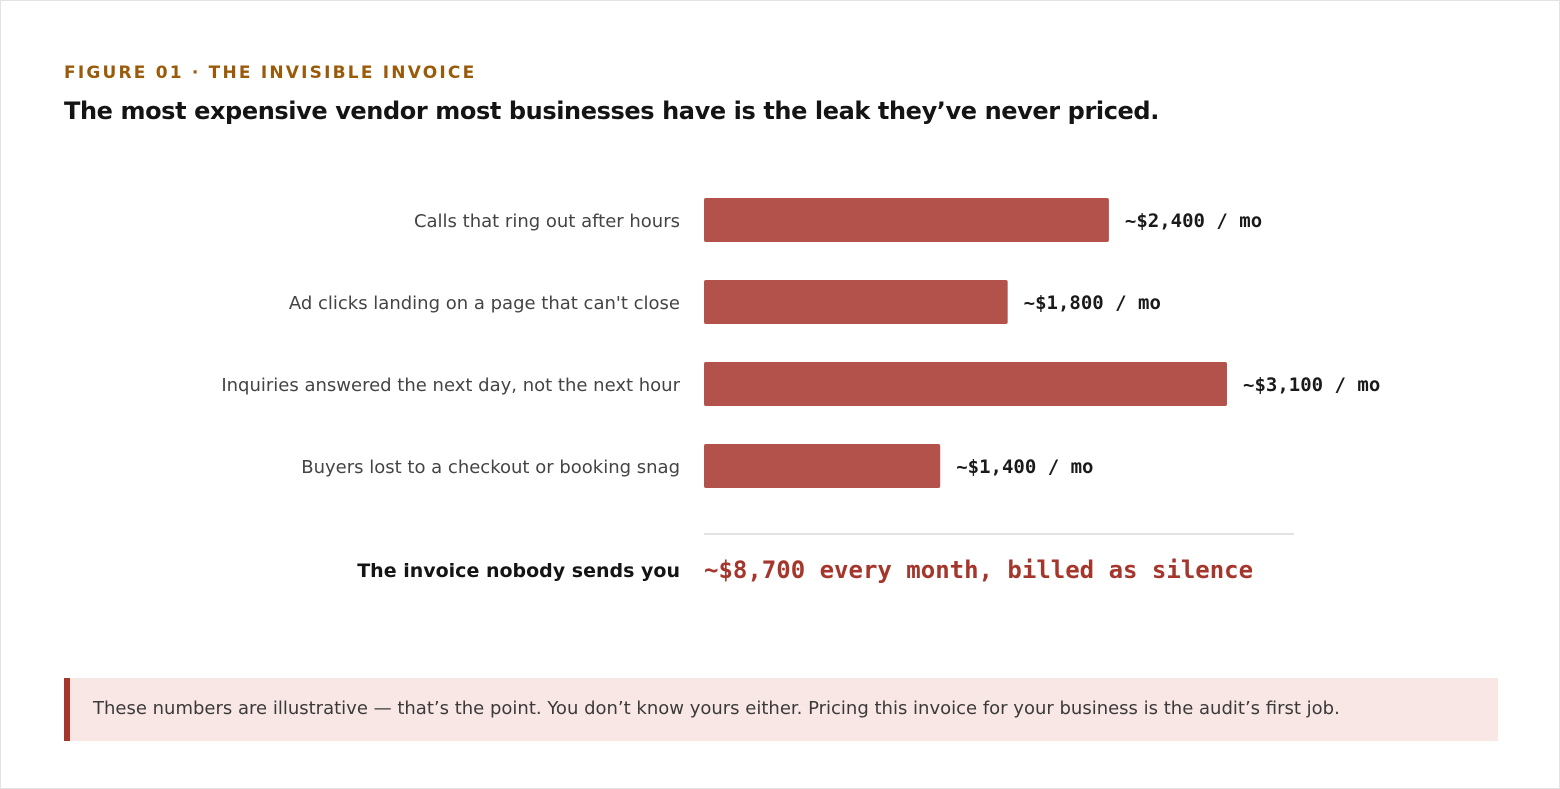 Image resolution: width=1560 pixels, height=789 pixels. I want to click on value-label: ~$1,400 / mo, so click(1024, 467).